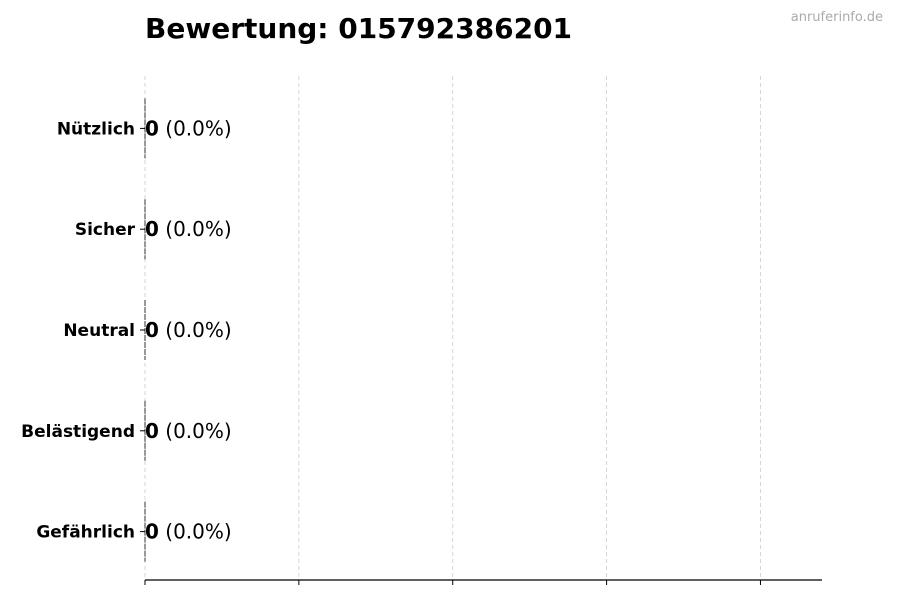  What do you see at coordinates (105, 230) in the screenshot?
I see `category-label: Sicher` at bounding box center [105, 230].